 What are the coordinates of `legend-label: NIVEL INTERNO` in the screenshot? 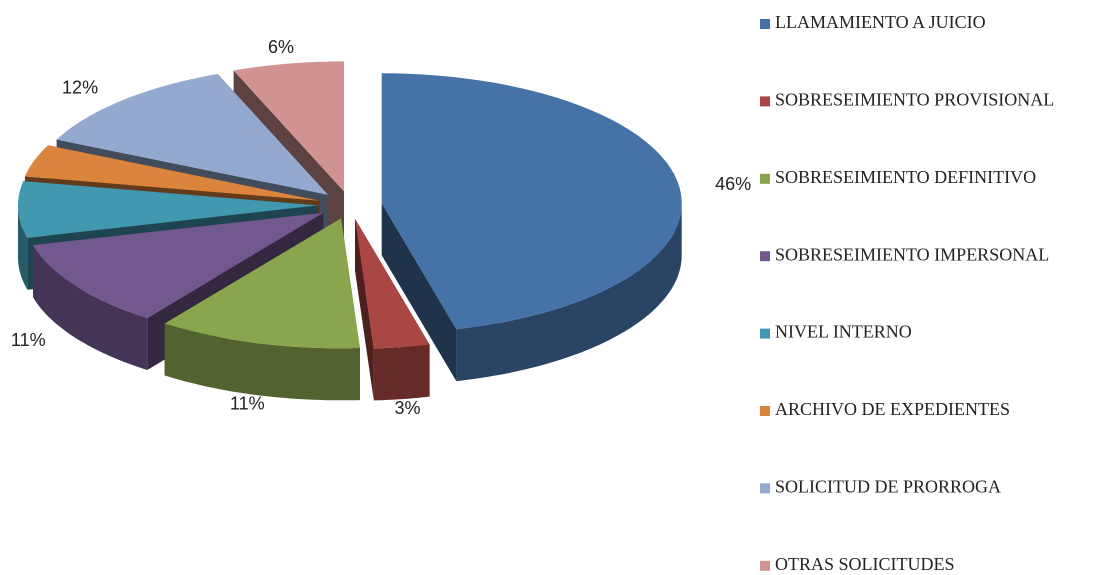 It's located at (843, 332).